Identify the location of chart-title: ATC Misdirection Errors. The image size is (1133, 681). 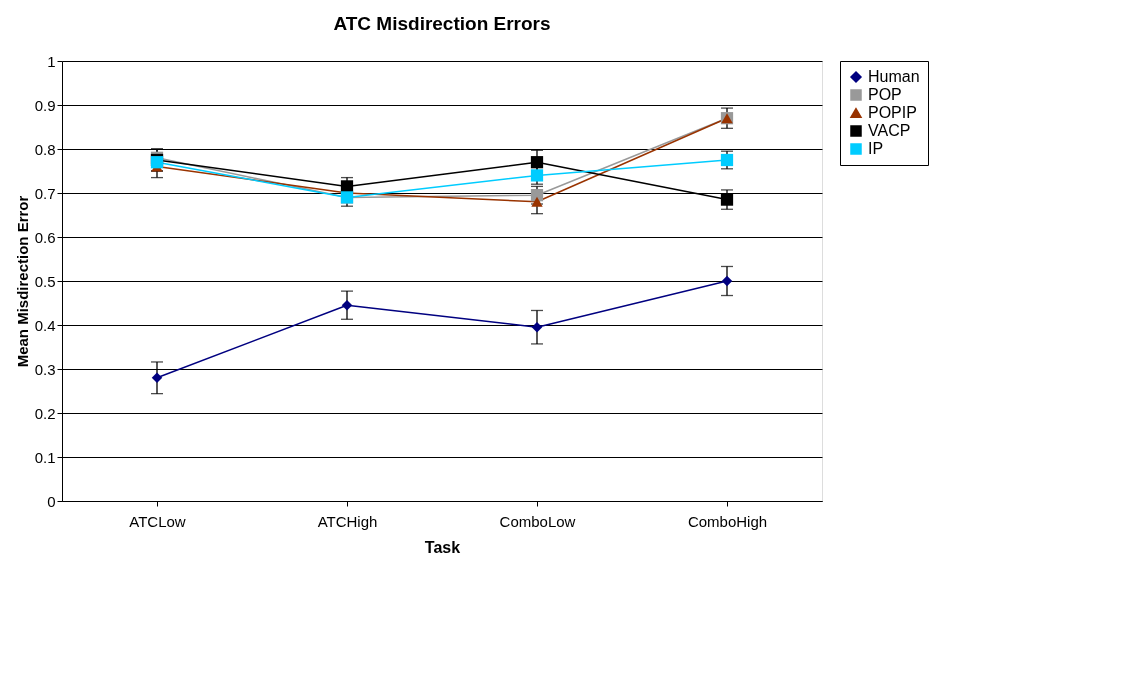
(442, 23).